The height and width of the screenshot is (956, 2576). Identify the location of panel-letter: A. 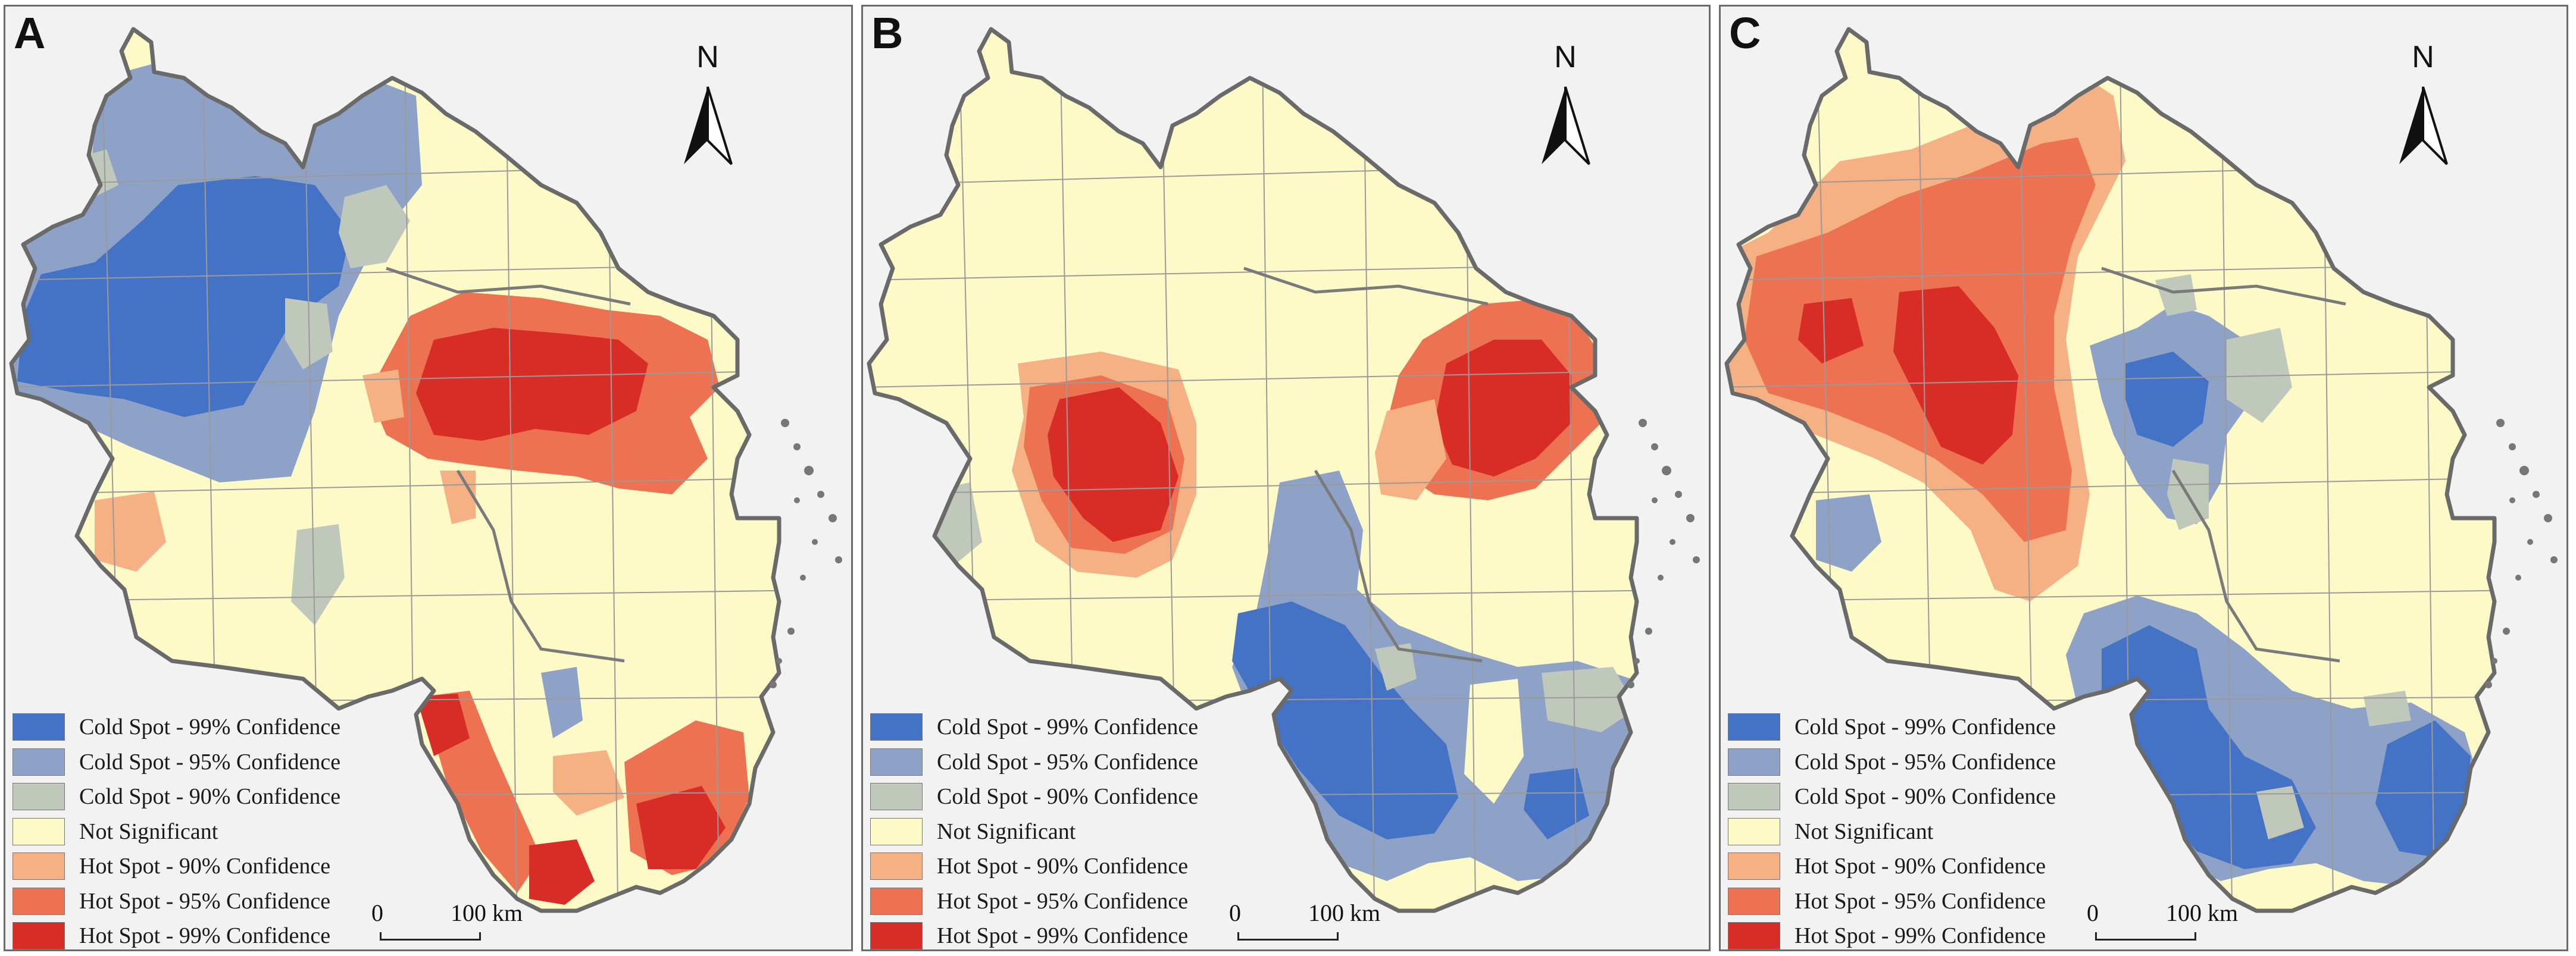
(30, 33).